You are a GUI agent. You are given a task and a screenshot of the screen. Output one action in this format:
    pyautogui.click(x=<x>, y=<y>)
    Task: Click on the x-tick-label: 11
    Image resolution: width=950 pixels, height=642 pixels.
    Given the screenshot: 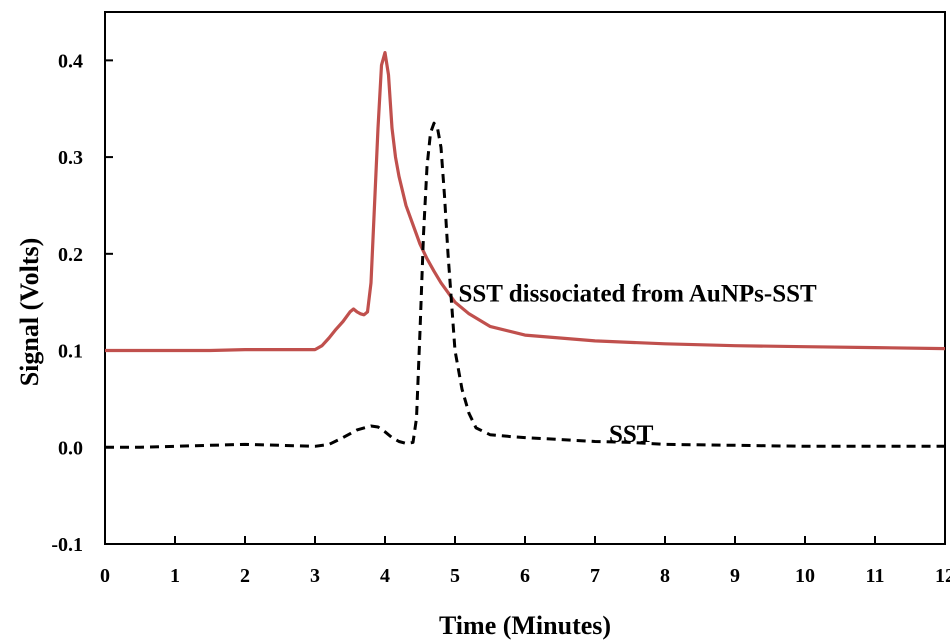 What is the action you would take?
    pyautogui.click(x=875, y=576)
    